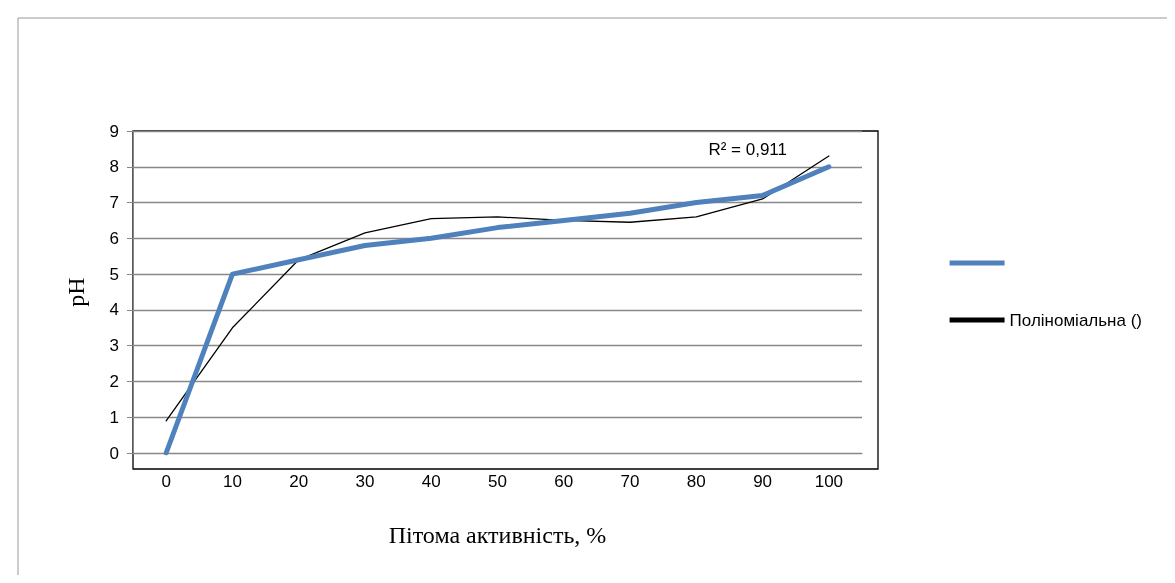 This screenshot has height=583, width=1175. Describe the element at coordinates (497, 481) in the screenshot. I see `x-tick-label: 50` at that location.